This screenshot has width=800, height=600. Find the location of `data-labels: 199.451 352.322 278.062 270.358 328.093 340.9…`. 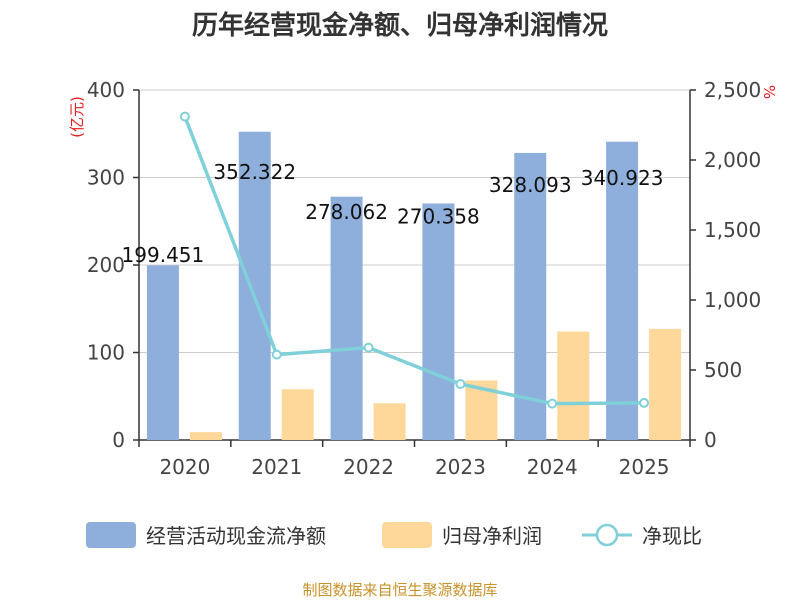

data-labels: 199.451 352.322 278.062 270.358 328.093 340.9… is located at coordinates (393, 213).